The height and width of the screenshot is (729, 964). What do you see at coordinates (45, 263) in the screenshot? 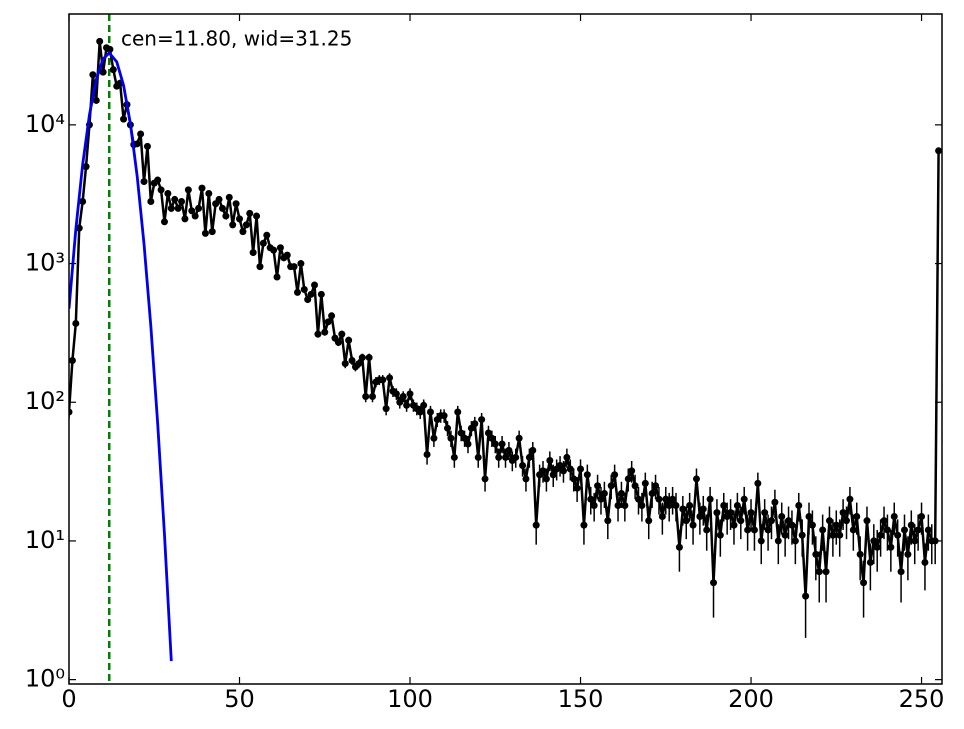
I see `y-tick-label: 10³` at bounding box center [45, 263].